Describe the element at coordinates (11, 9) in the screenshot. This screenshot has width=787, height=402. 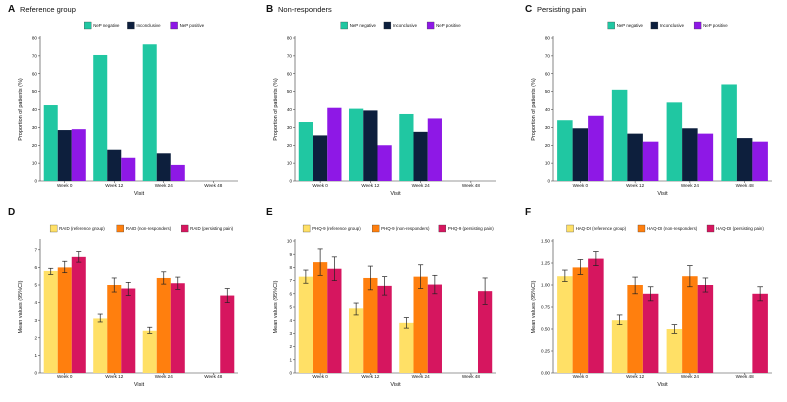
I see `panel-letter: A` at that location.